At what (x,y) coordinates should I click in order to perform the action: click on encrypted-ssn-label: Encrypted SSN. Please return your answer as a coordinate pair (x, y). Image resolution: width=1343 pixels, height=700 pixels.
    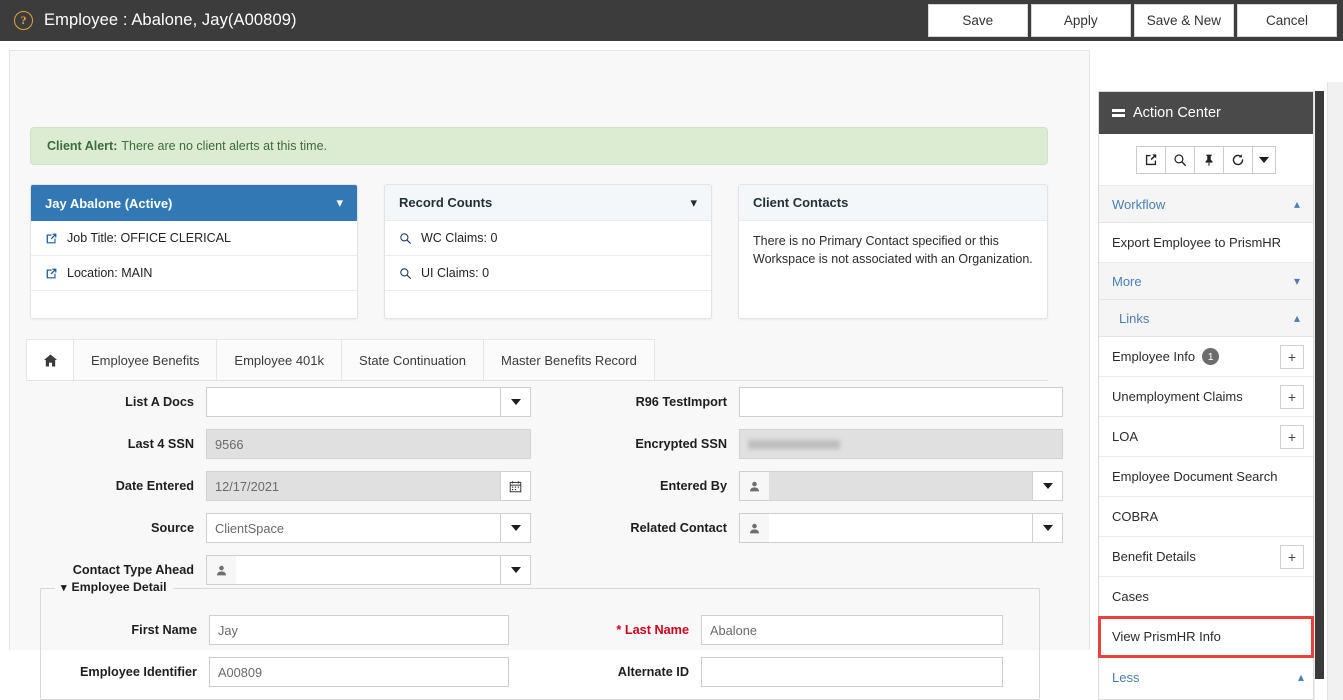
    Looking at the image, I should click on (681, 444).